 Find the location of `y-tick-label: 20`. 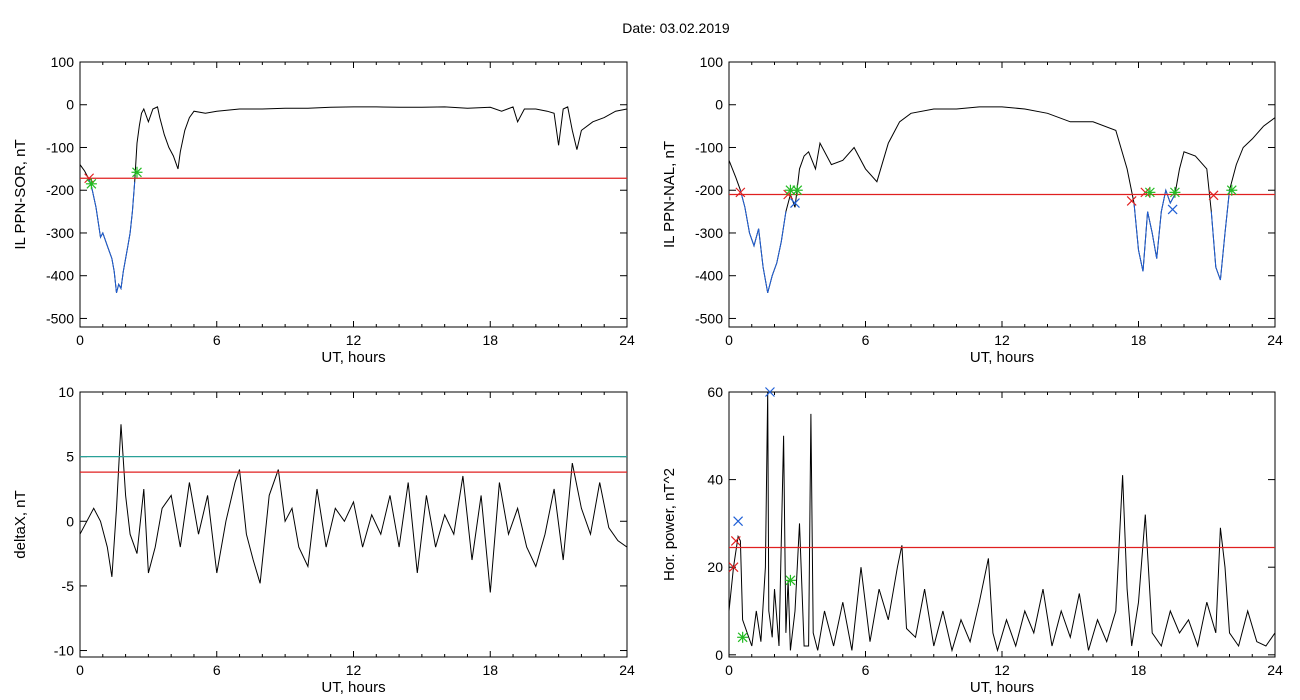

y-tick-label: 20 is located at coordinates (715, 567).